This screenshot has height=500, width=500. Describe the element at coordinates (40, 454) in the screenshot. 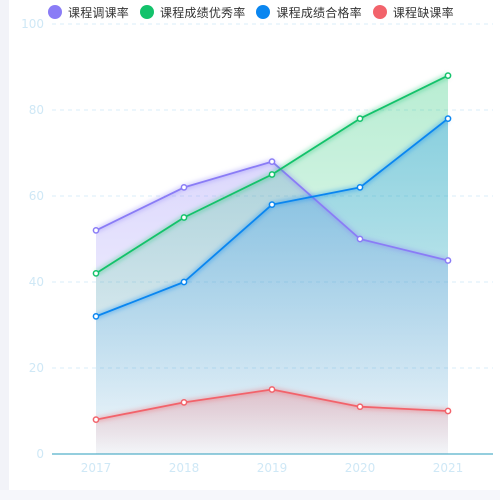

I see `y-tick-label: 0` at that location.